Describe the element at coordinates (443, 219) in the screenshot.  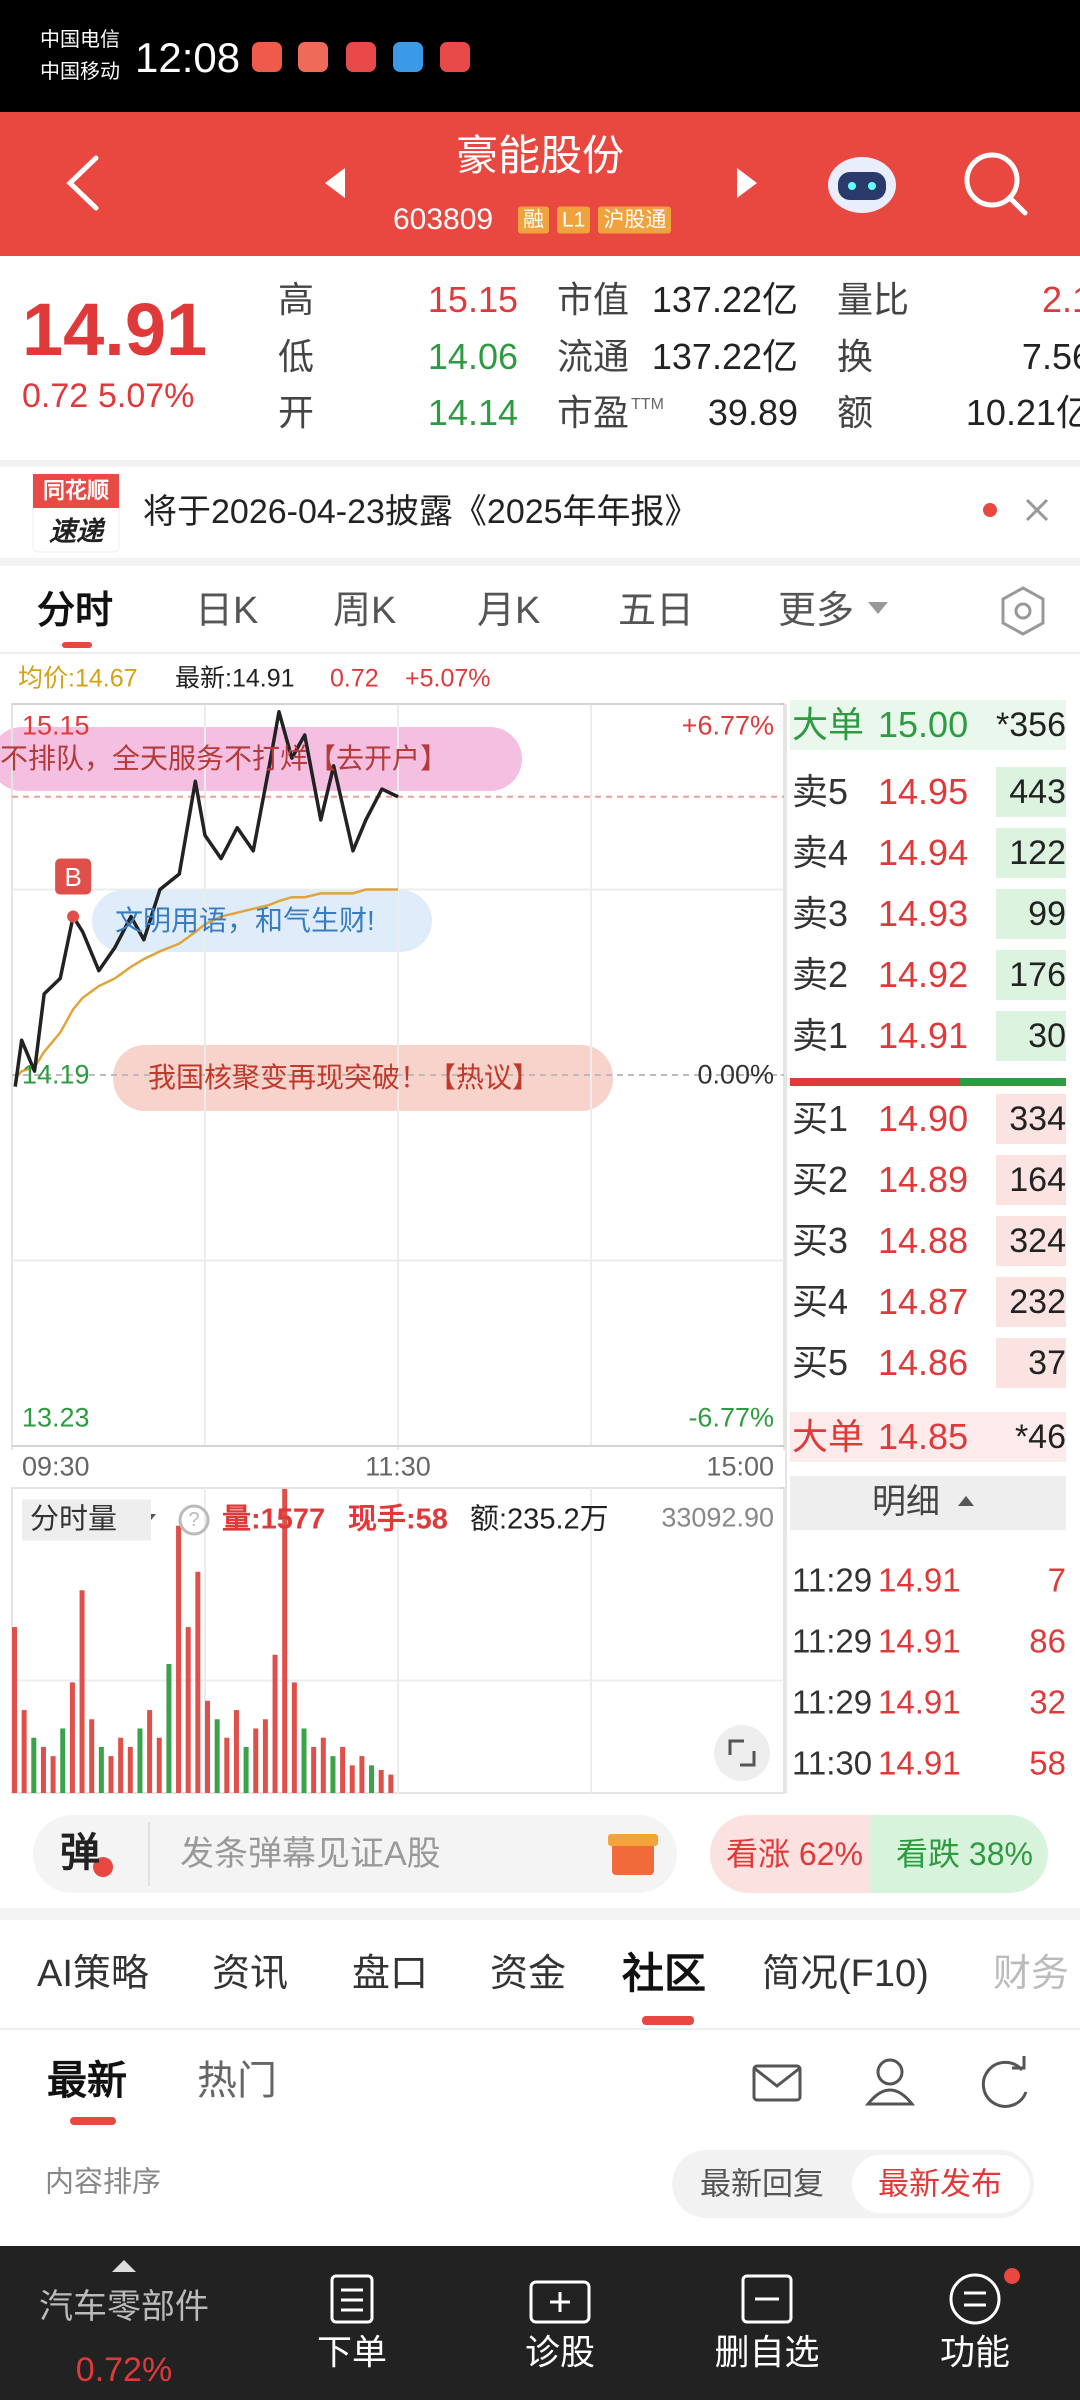
I see `stock-code: 603809` at that location.